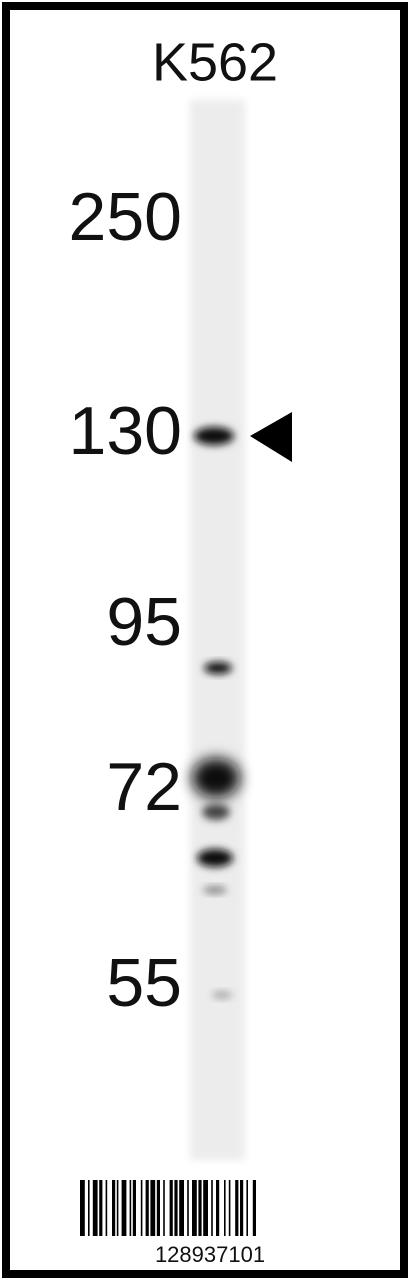 This screenshot has height=1280, width=410. What do you see at coordinates (215, 62) in the screenshot?
I see `lane-label: K562` at bounding box center [215, 62].